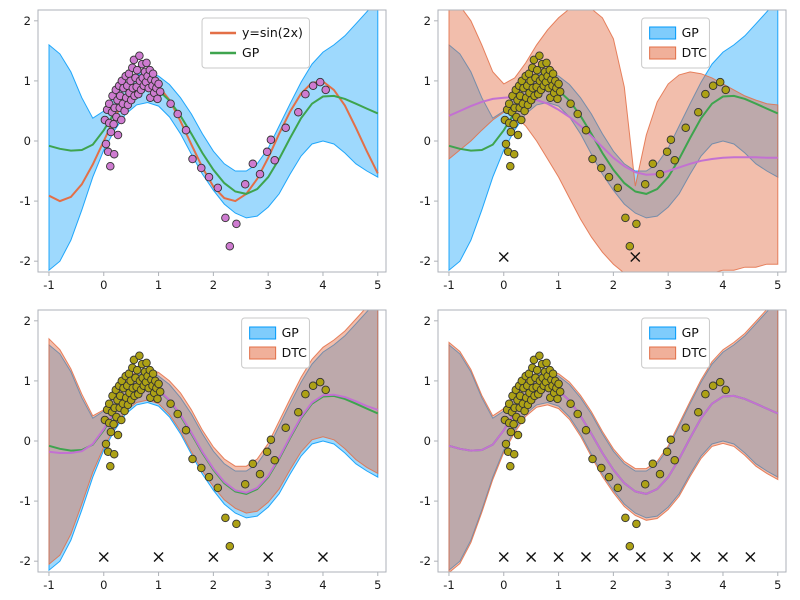 The image size is (800, 600). Describe the element at coordinates (558, 585) in the screenshot. I see `x-tick-label: 1` at that location.